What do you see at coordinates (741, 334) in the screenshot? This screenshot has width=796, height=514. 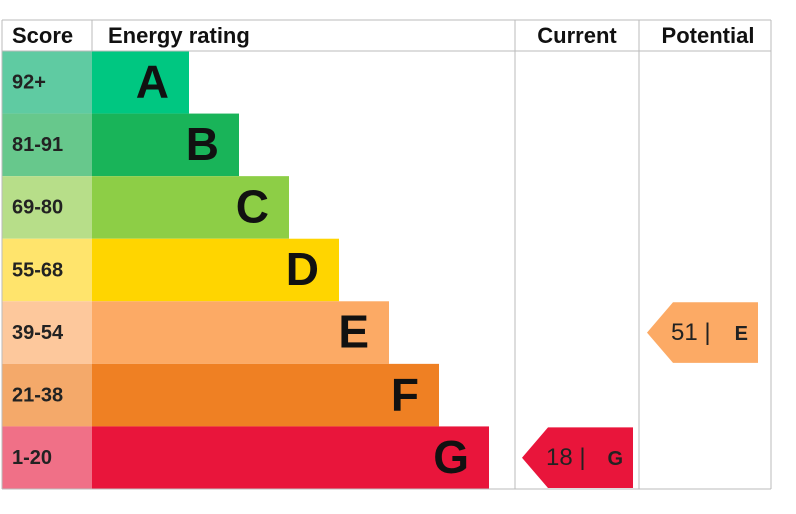 I see `potential-letter: E` at bounding box center [741, 334].